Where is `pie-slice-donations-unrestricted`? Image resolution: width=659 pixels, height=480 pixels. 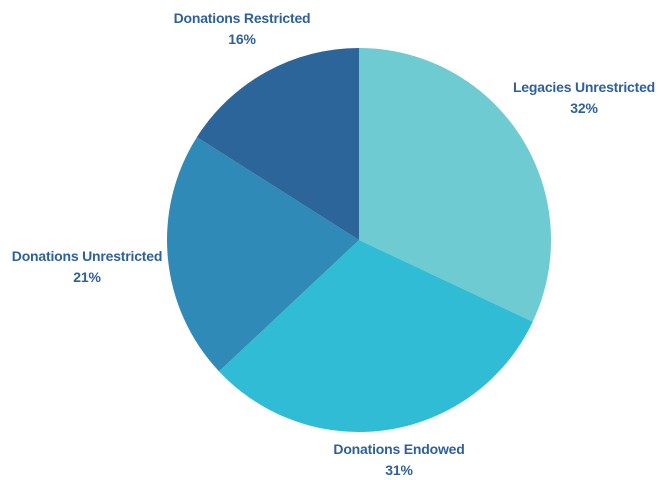 pie-slice-donations-unrestricted is located at coordinates (263, 254).